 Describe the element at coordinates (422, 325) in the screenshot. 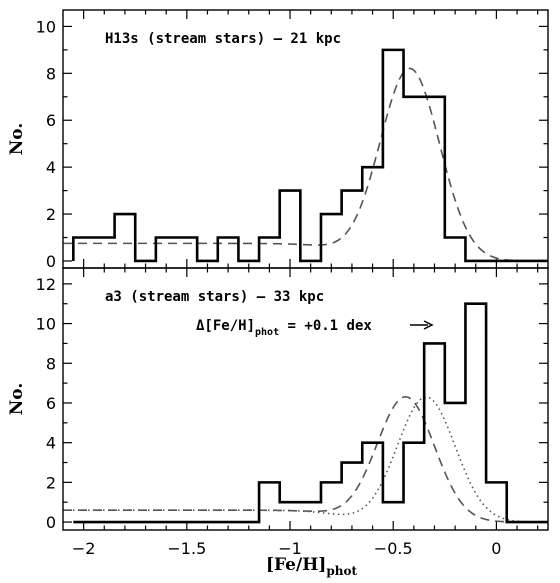

I see `annotation-arrow` at that location.